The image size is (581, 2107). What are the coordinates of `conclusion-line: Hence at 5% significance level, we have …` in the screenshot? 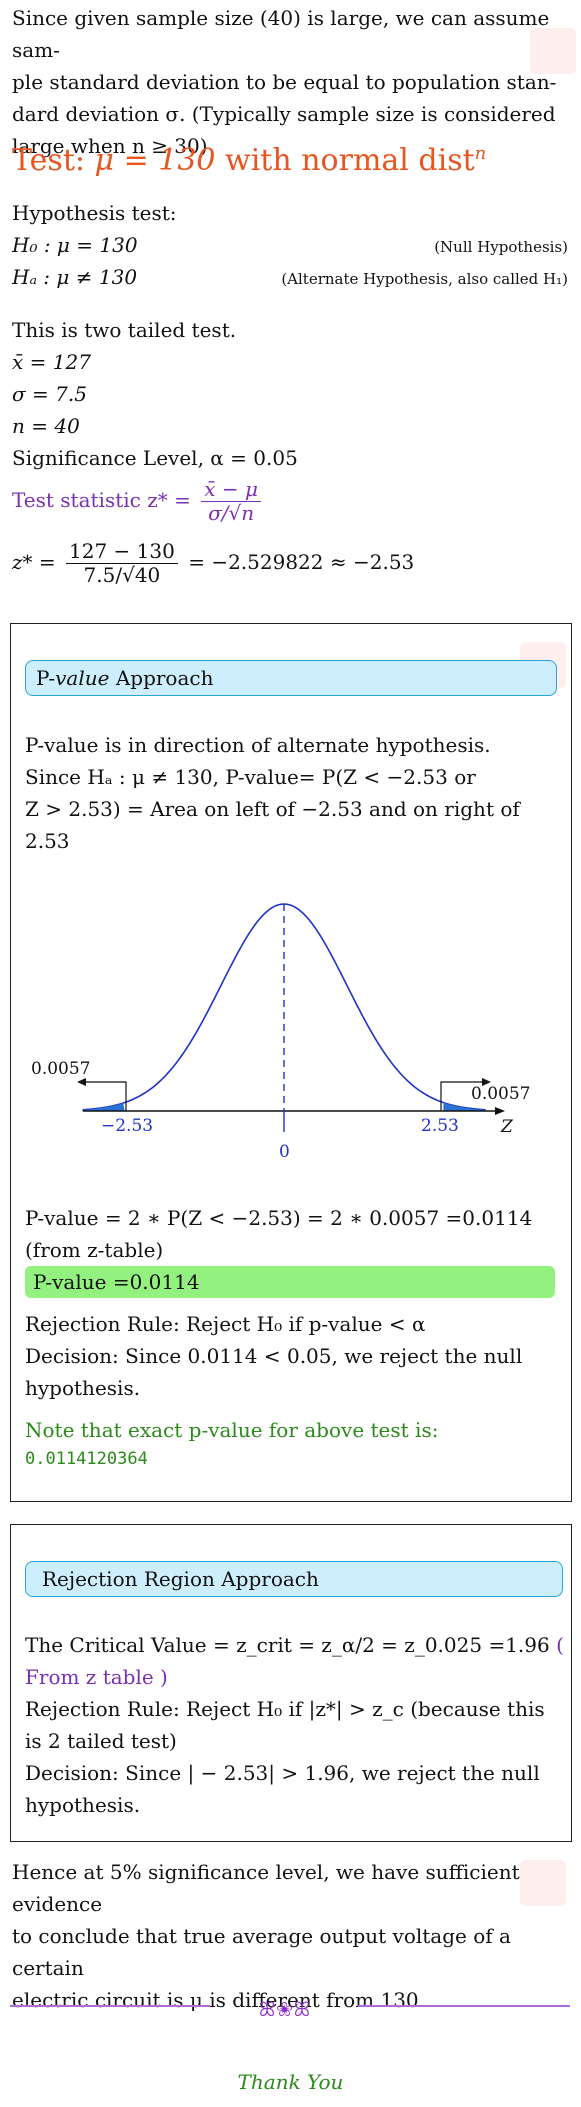 It's located at (266, 1888).